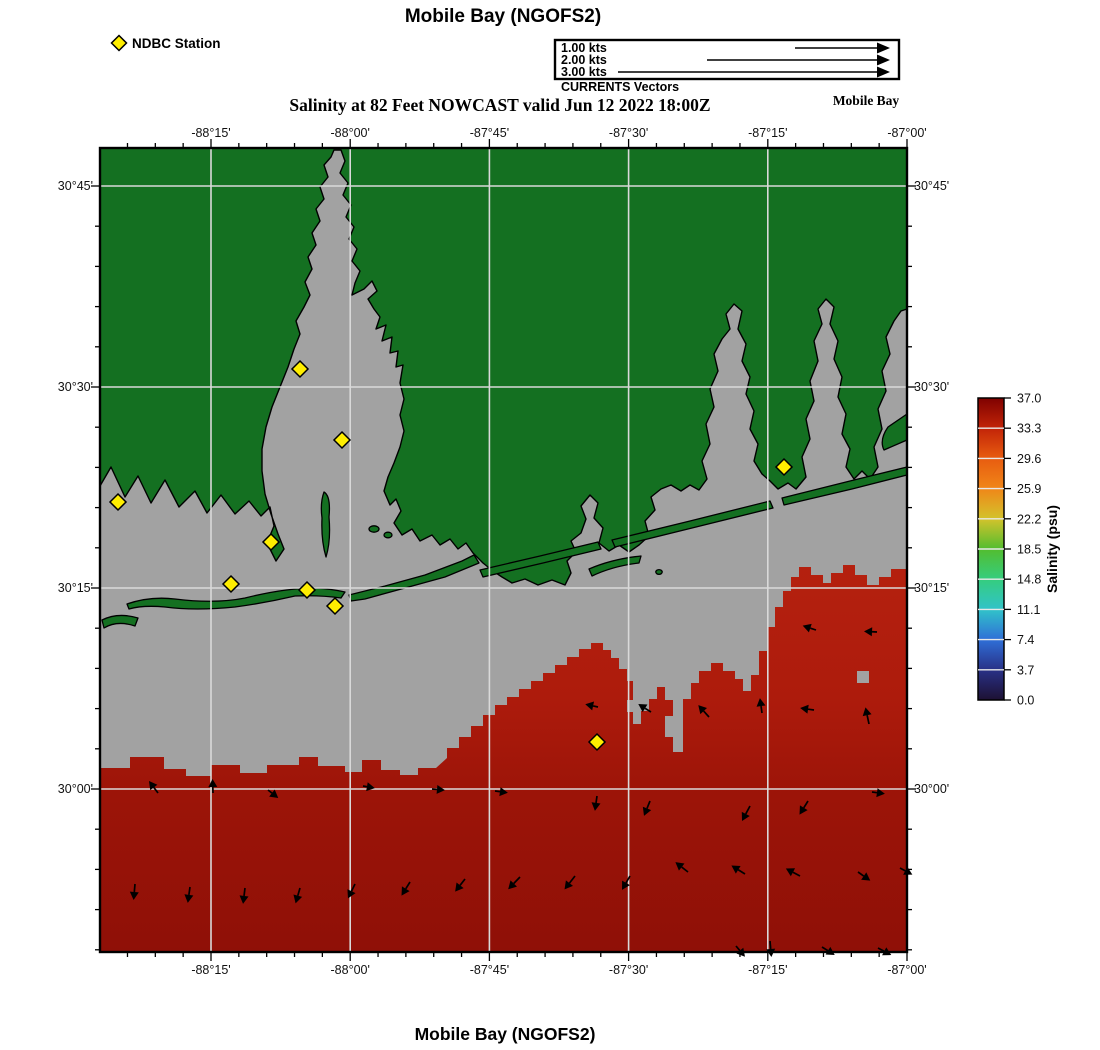  Describe the element at coordinates (489, 970) in the screenshot. I see `x-axis-label-bottom: -87°45'` at that location.